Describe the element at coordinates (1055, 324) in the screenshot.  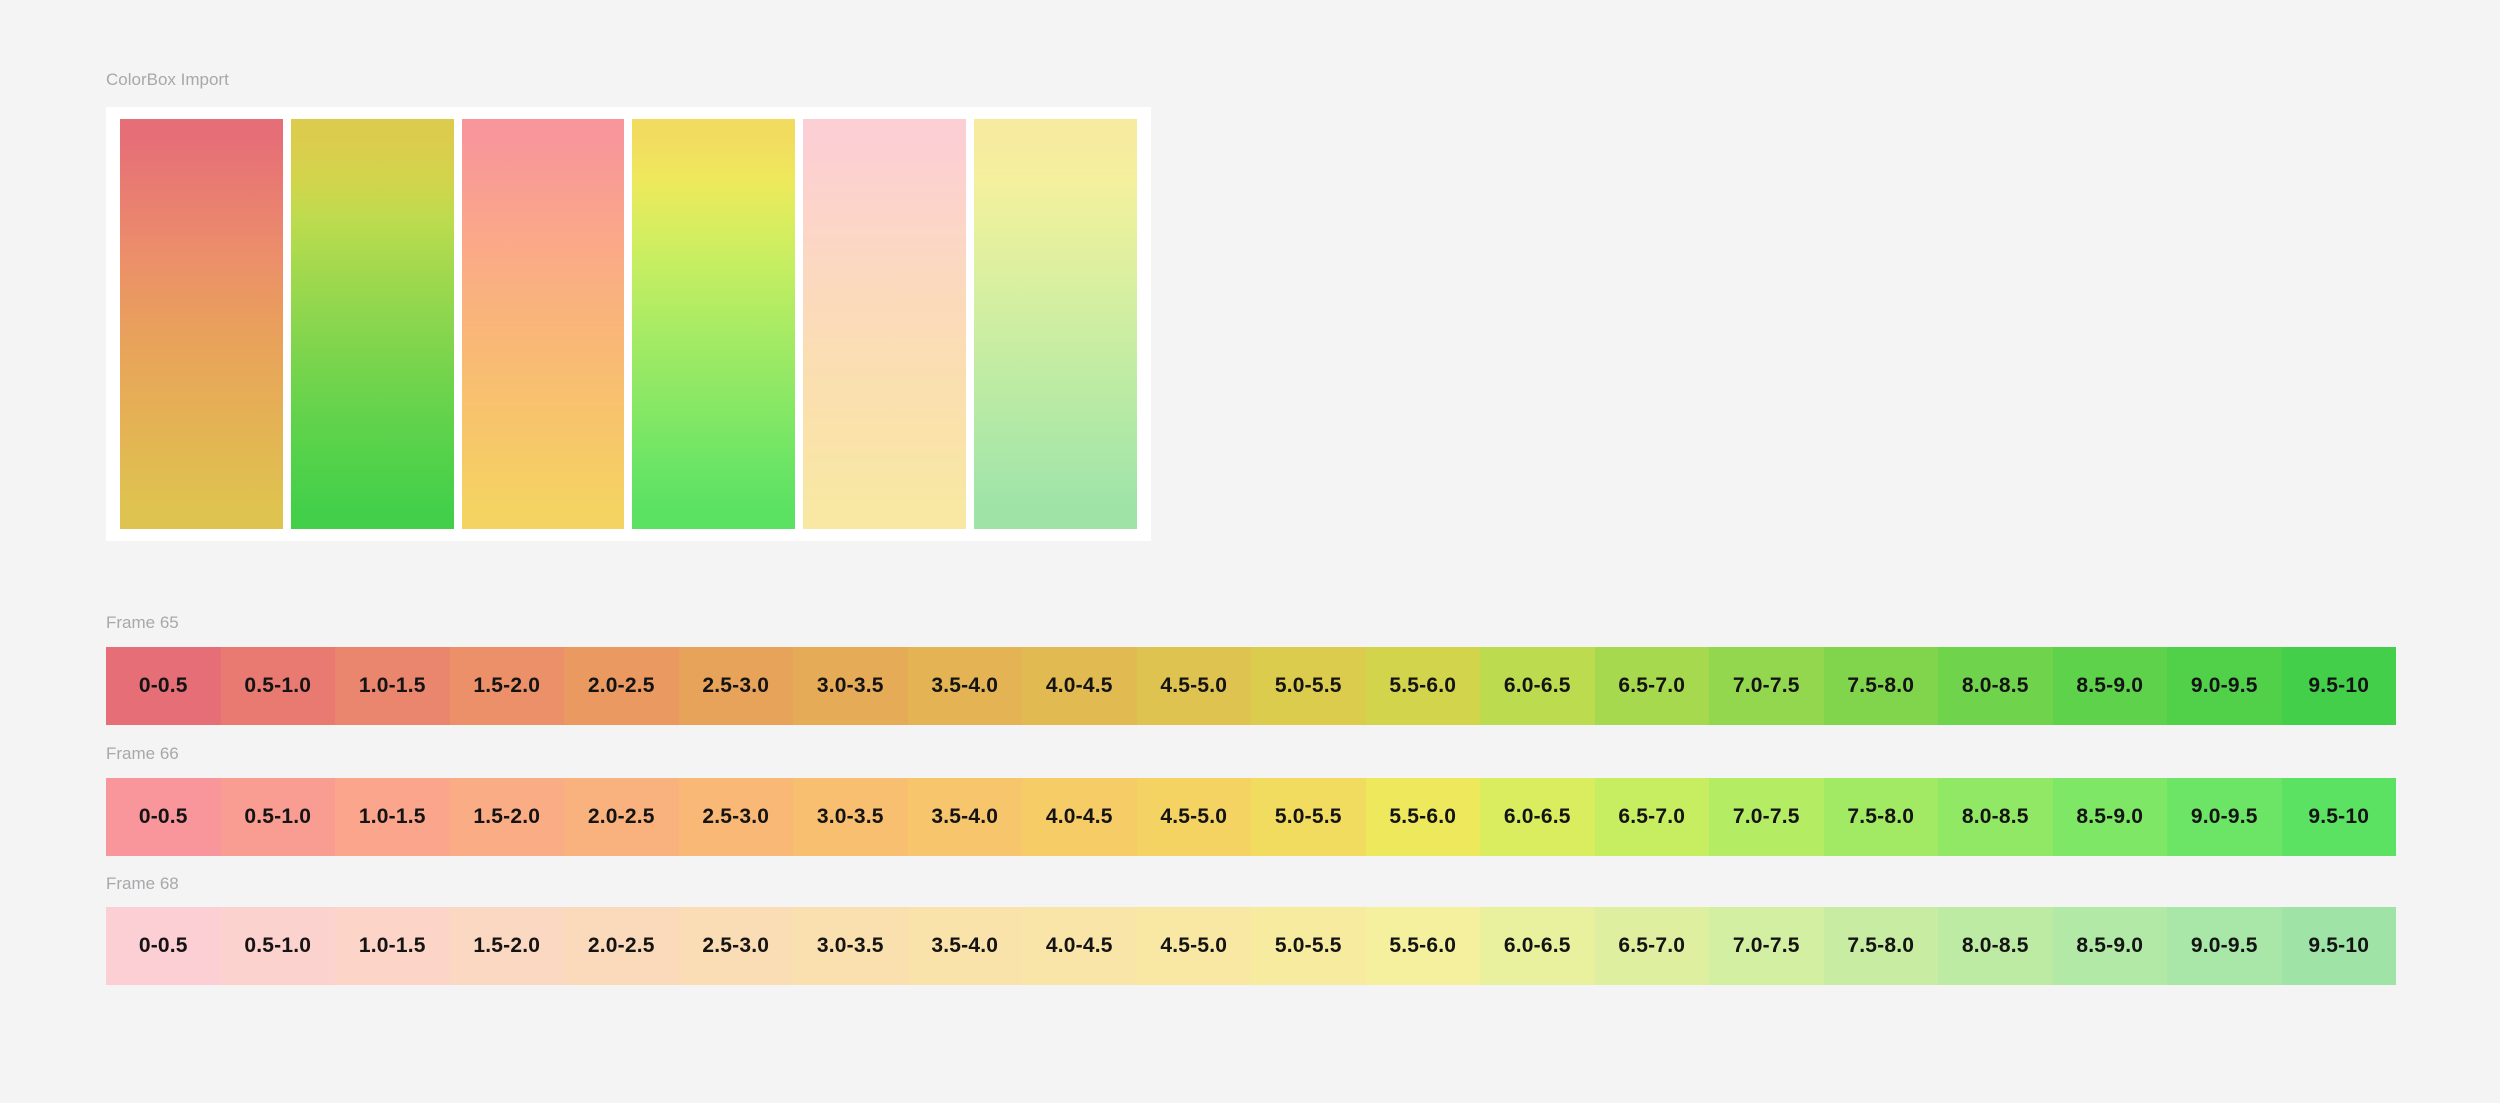
I see `gradient-column-frame68-high` at that location.